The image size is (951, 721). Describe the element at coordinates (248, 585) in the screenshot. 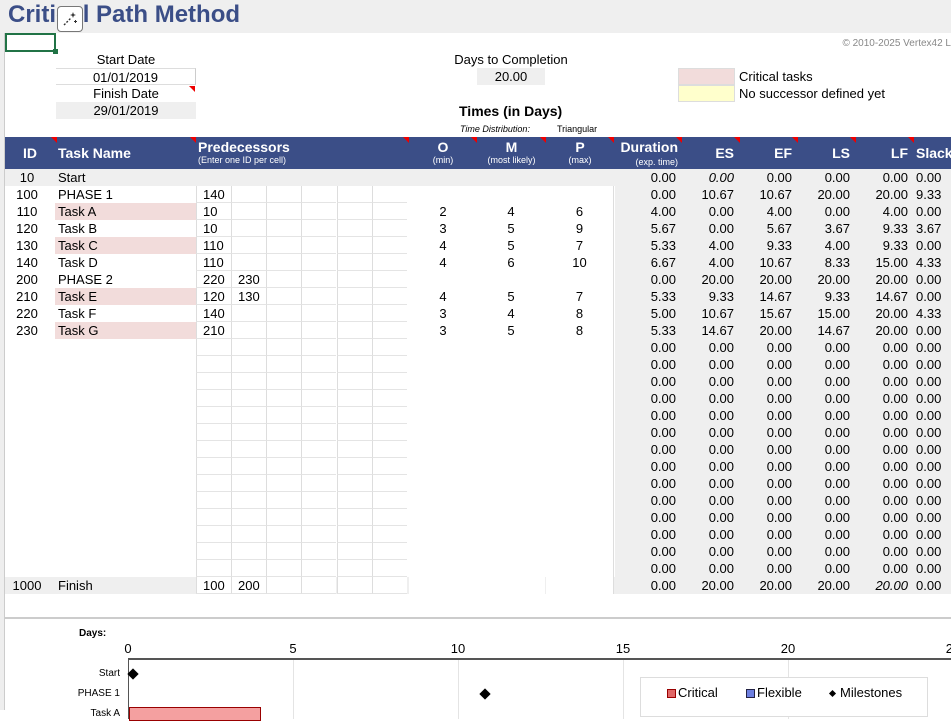

I see `predecessor-cell: 200` at that location.